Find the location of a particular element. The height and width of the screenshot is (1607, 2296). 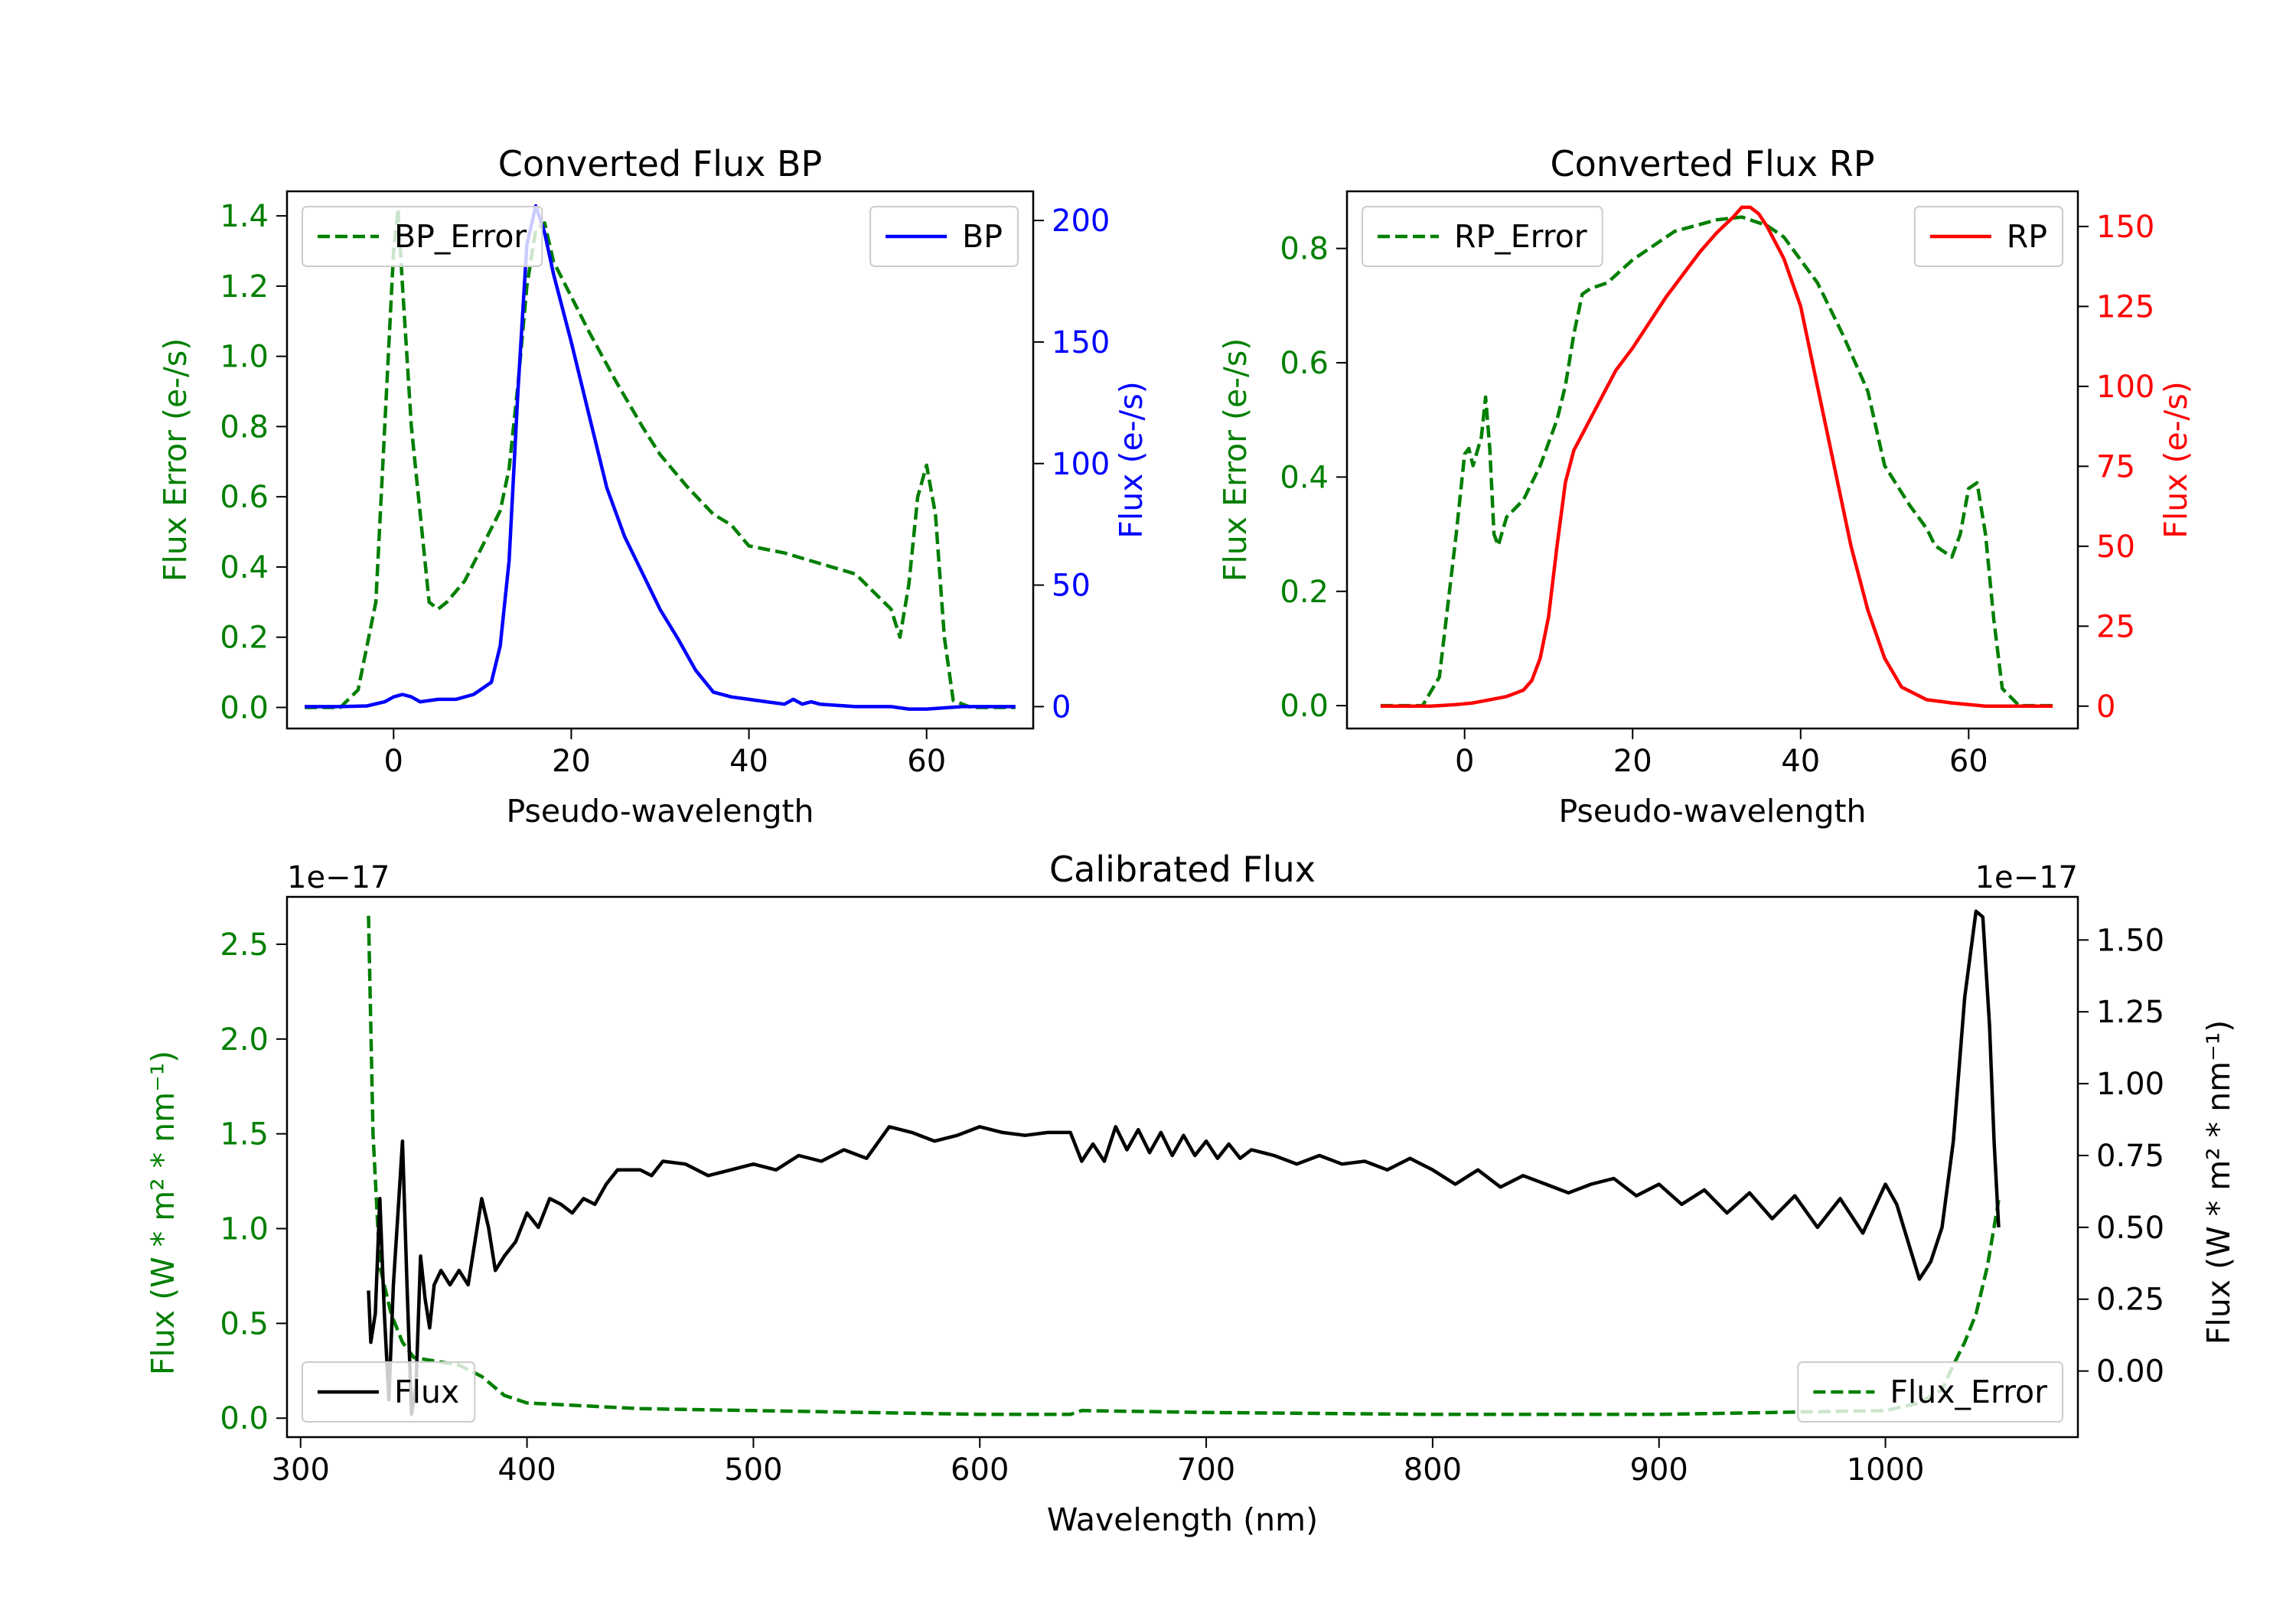

x-tick-label: 800 is located at coordinates (1433, 1470).